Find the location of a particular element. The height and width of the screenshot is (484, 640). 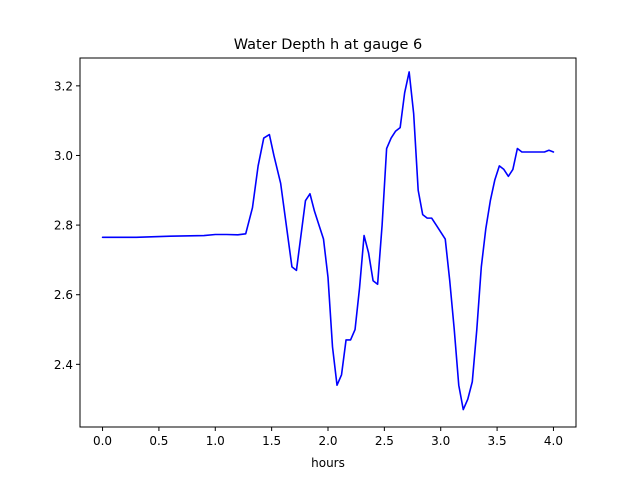

x-tick-label: 1.0 is located at coordinates (215, 441).